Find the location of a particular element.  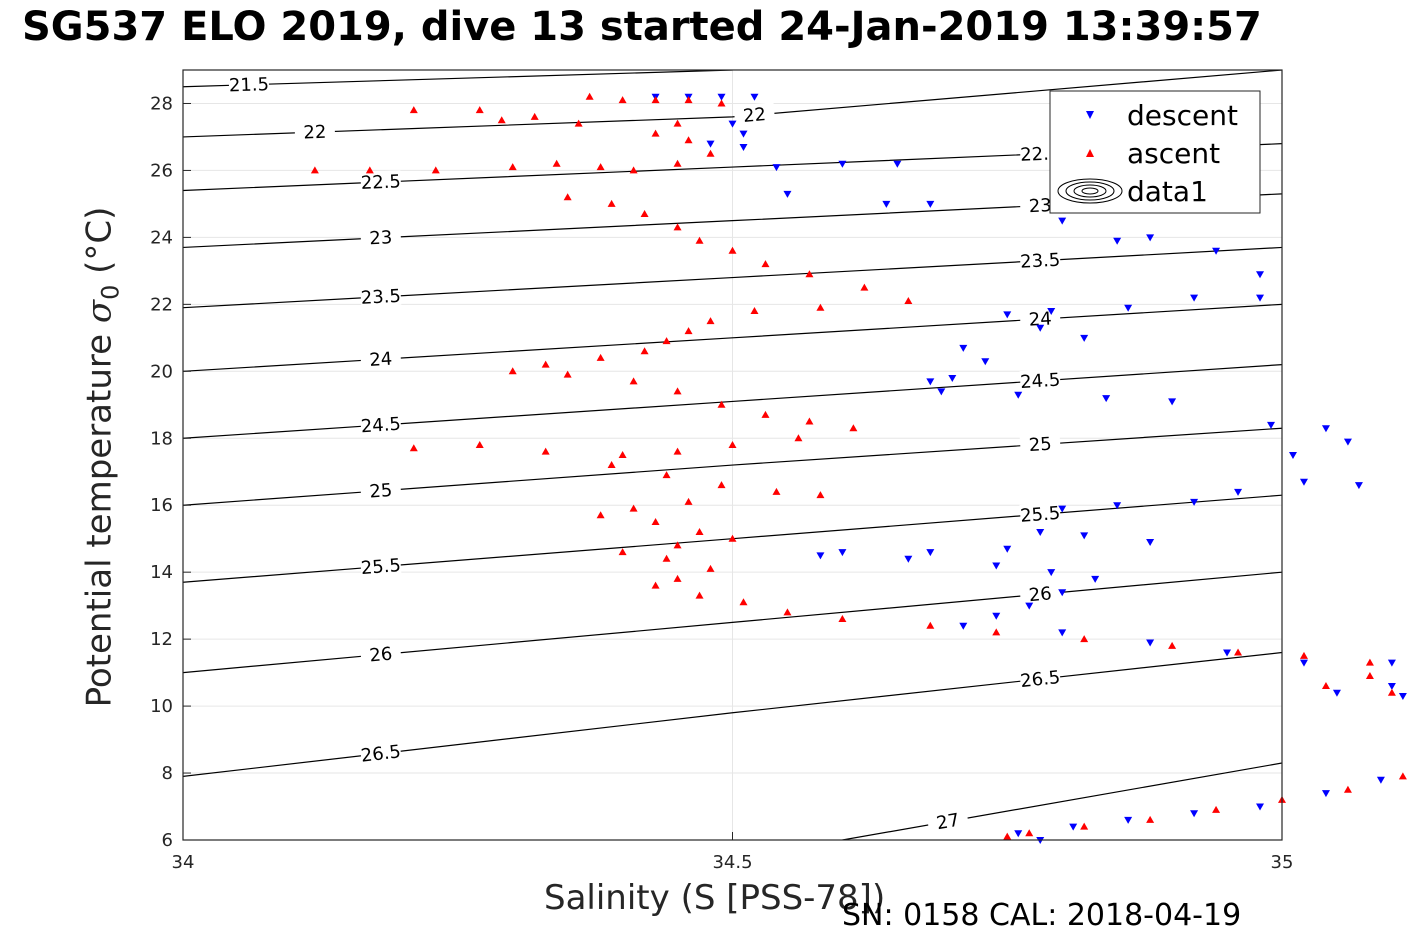

y-tick-label: 18 is located at coordinates (161, 438).